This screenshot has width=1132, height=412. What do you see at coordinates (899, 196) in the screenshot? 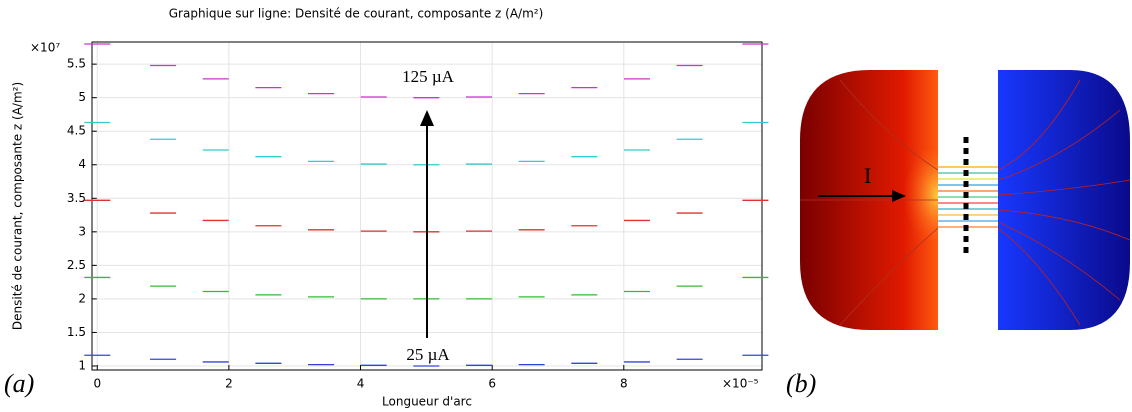
I see `current-arrowhead` at bounding box center [899, 196].